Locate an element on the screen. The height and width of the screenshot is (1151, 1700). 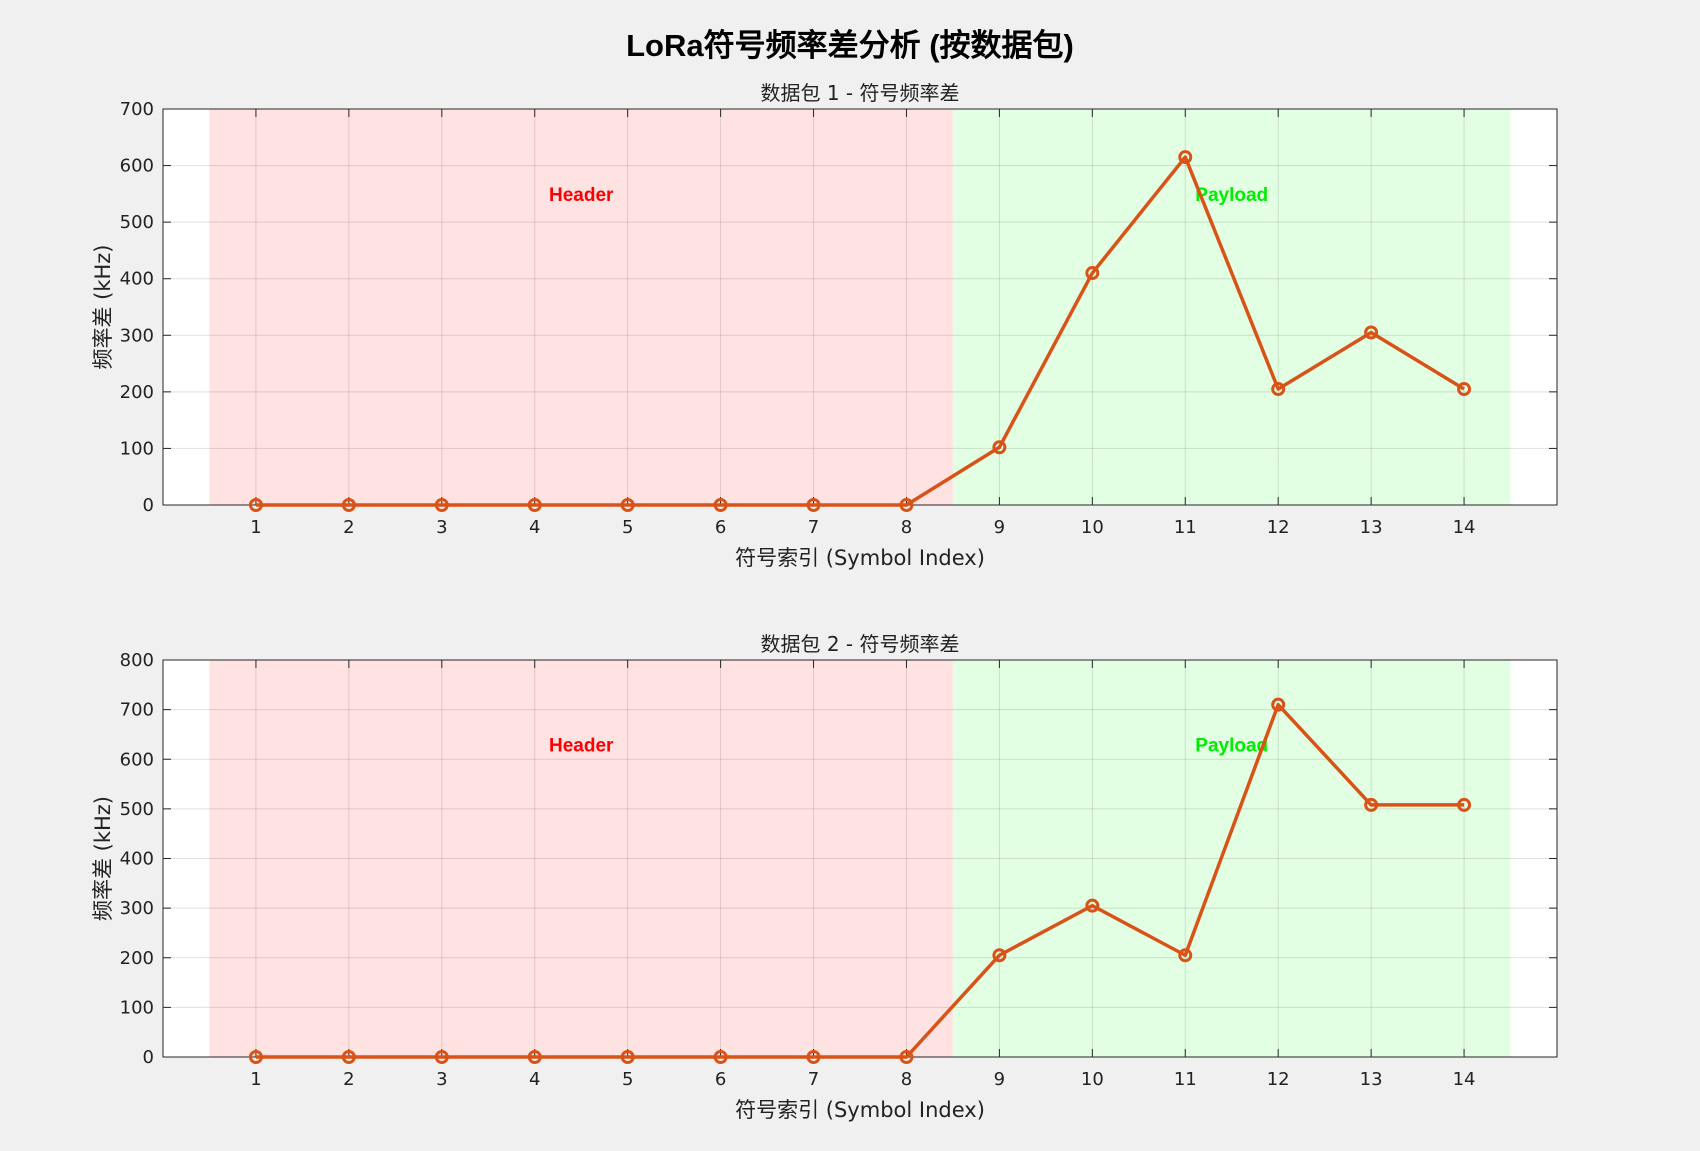
subplot-title: 数据包 1 - 符号频率差 is located at coordinates (859, 93).